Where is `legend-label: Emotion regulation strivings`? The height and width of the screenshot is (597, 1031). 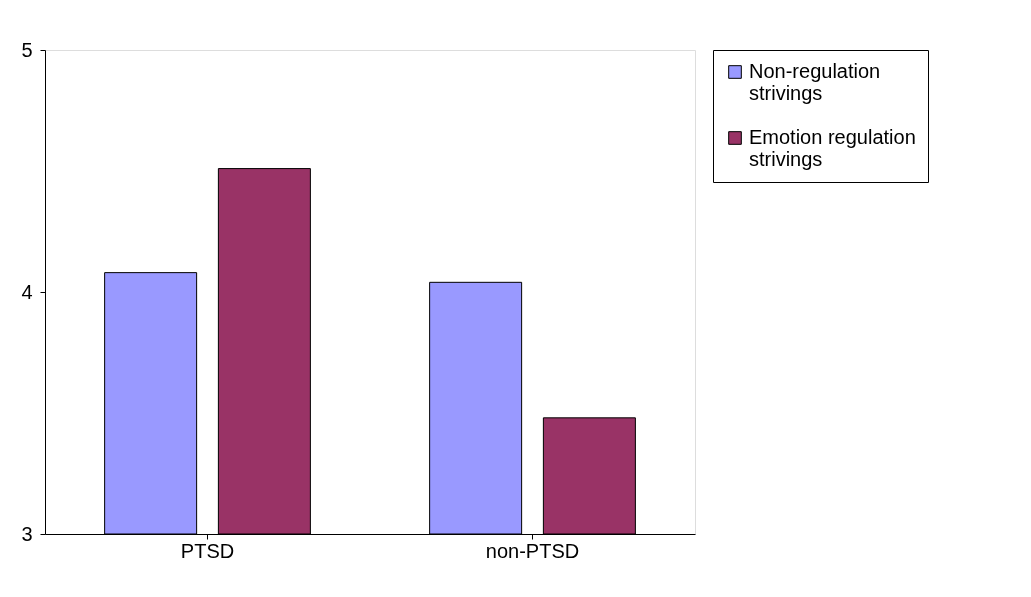 legend-label: Emotion regulation strivings is located at coordinates (832, 148).